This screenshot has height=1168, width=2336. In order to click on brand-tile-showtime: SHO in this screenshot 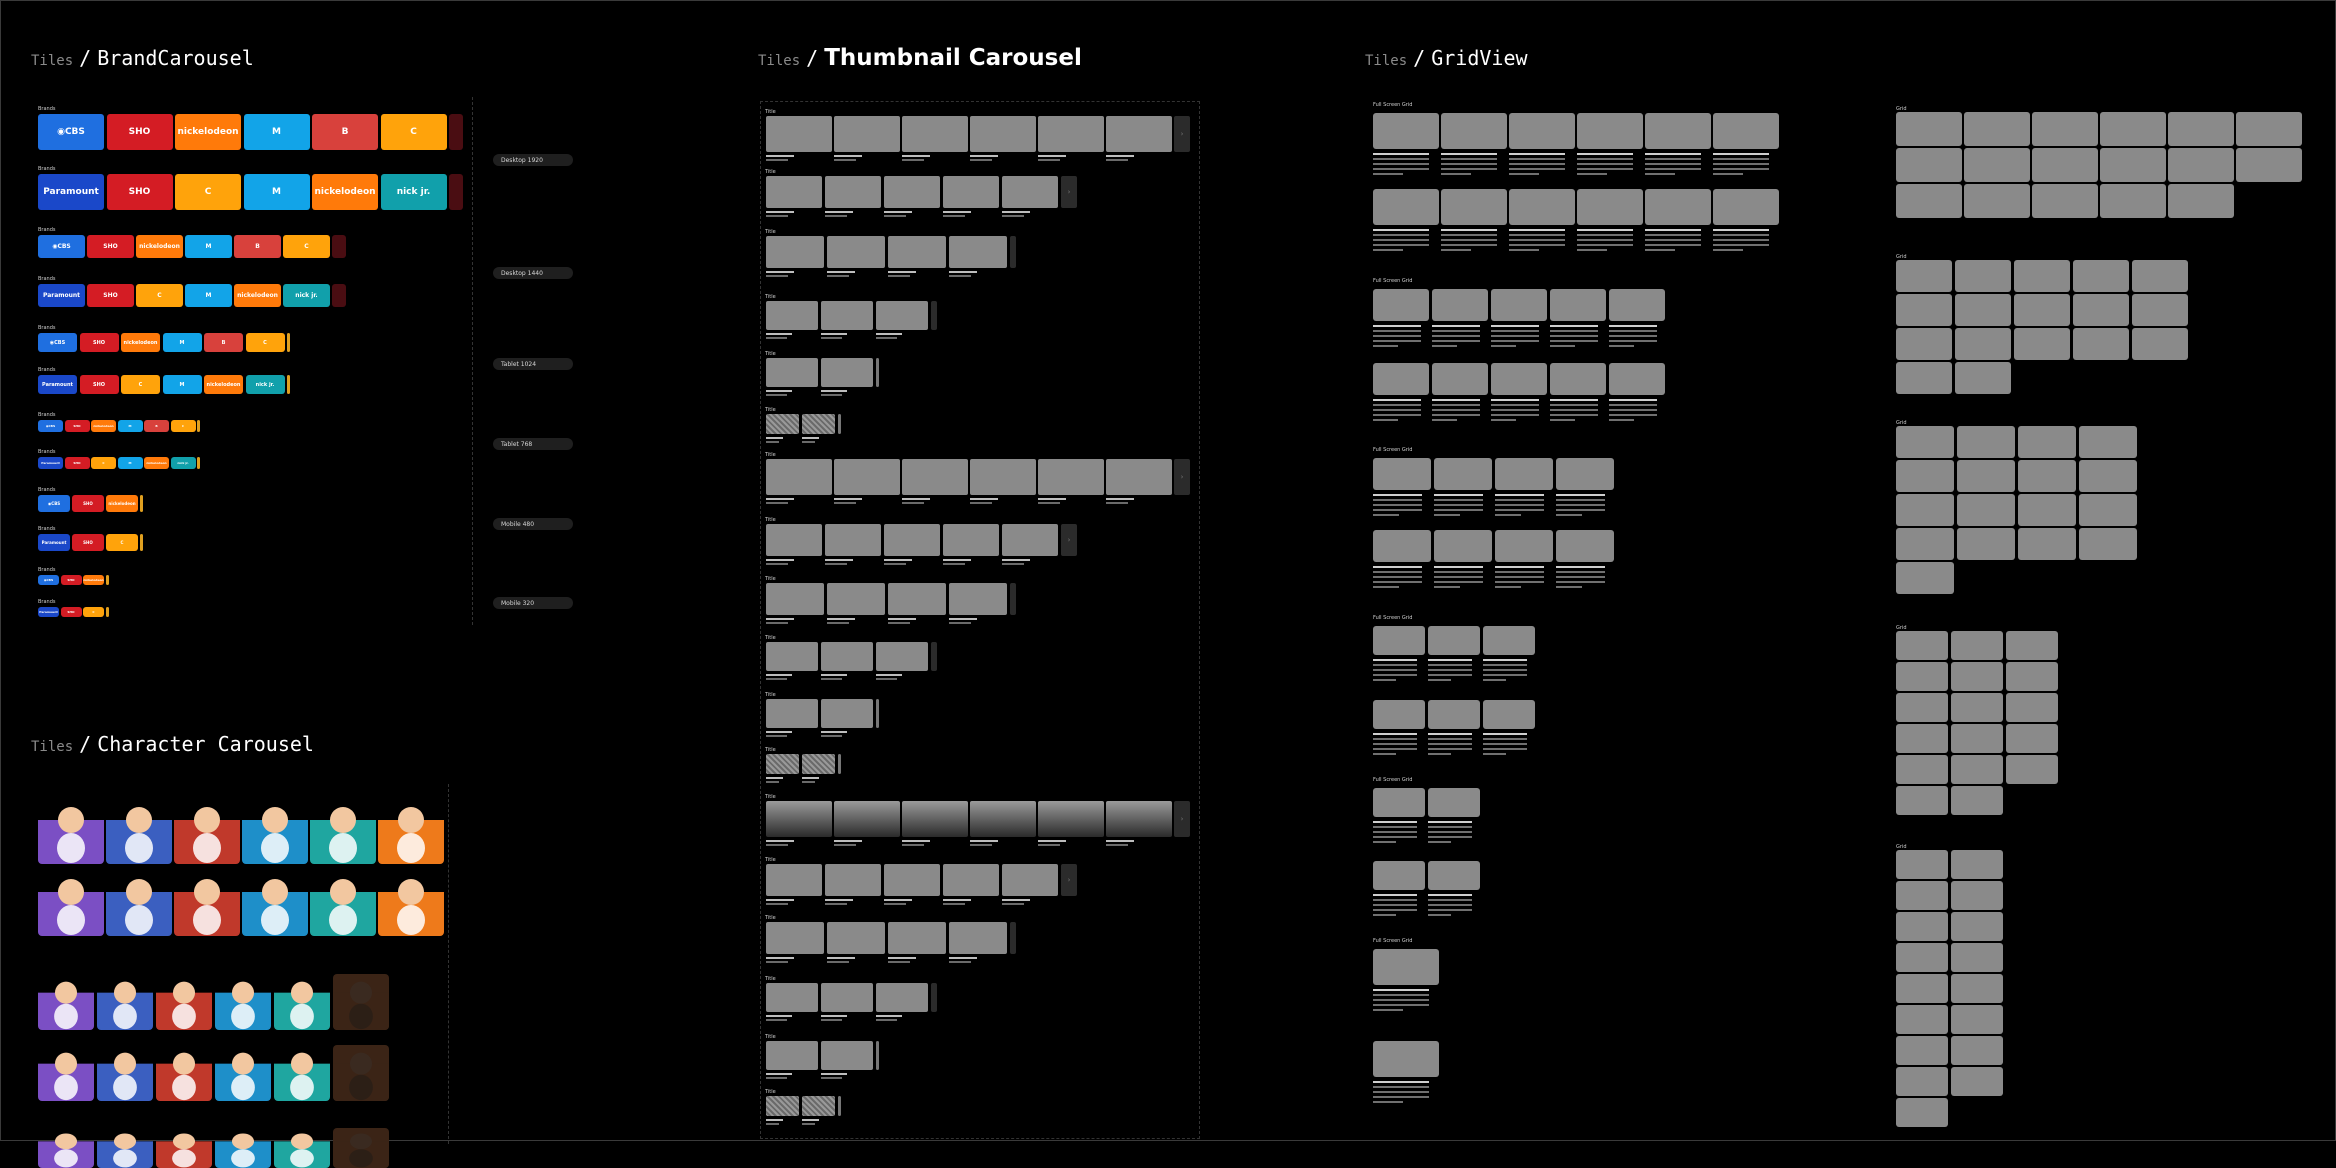, I will do `click(99, 384)`.